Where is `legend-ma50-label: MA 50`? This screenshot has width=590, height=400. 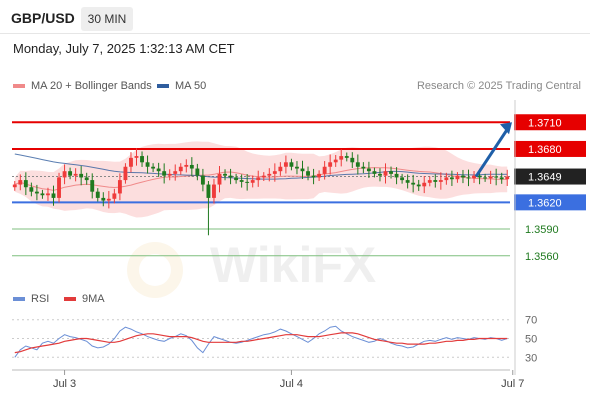 legend-ma50-label: MA 50 is located at coordinates (191, 86).